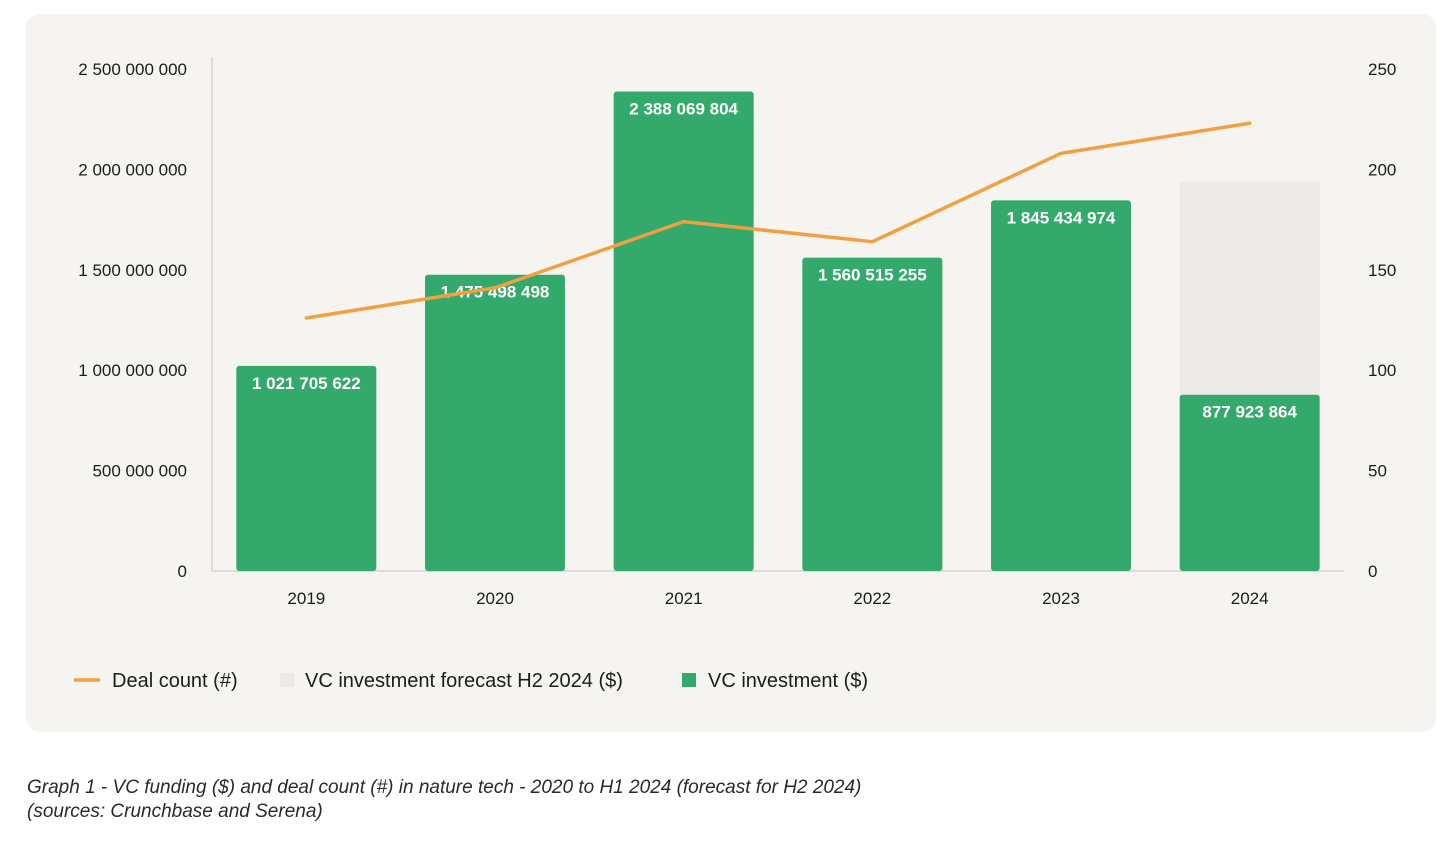 This screenshot has width=1456, height=850. Describe the element at coordinates (1382, 270) in the screenshot. I see `right-tick-label: 150` at that location.